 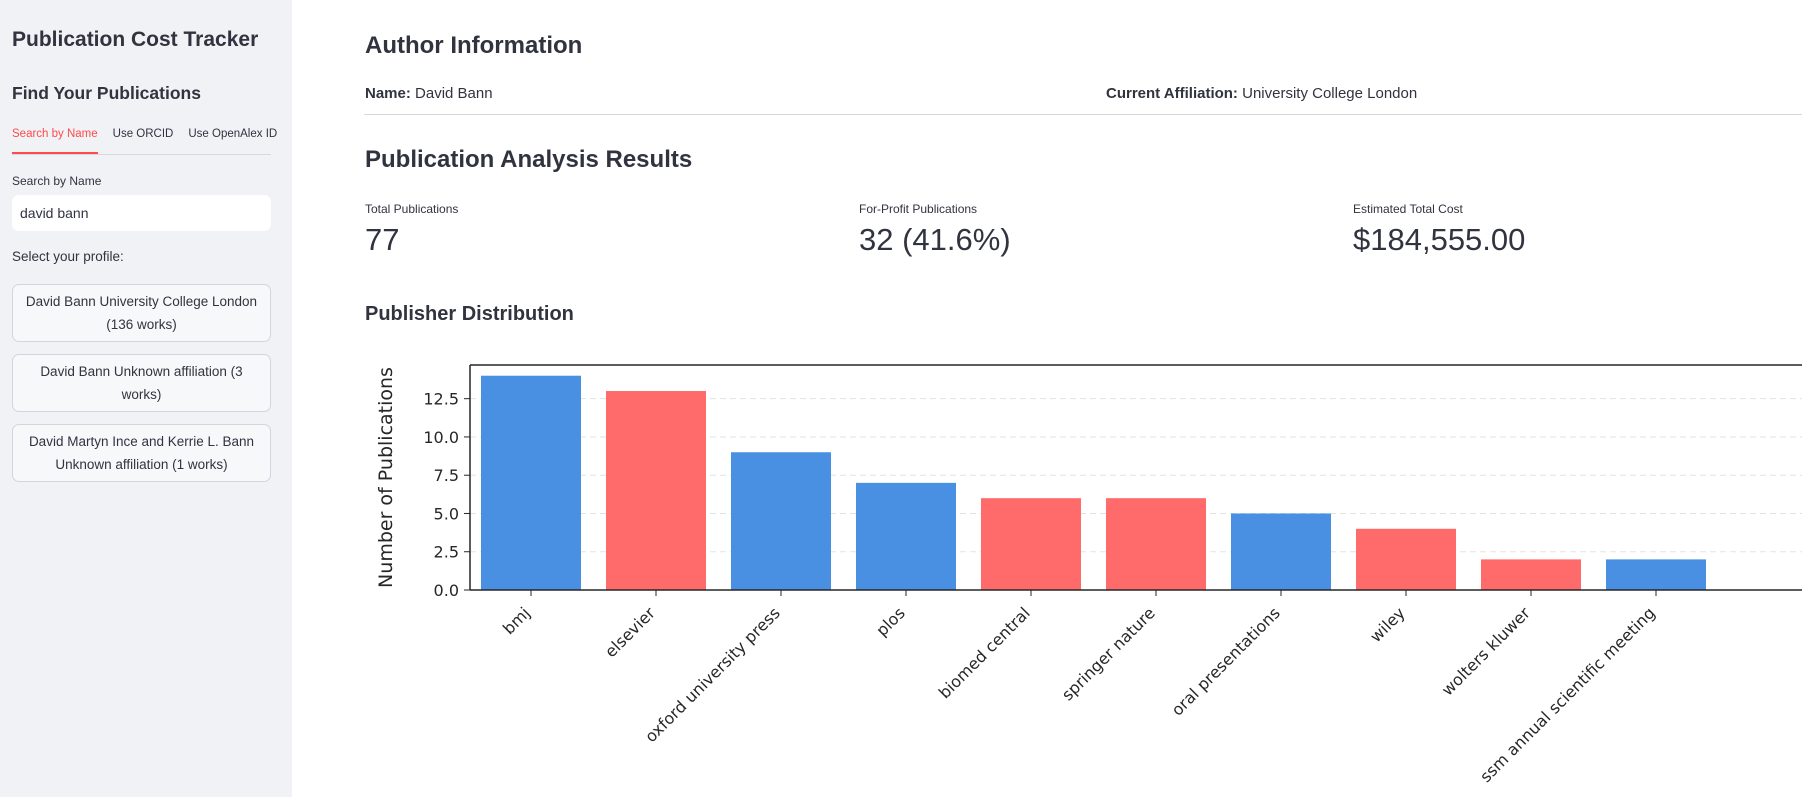 I want to click on bar-oral-presentations, so click(x=1281, y=551).